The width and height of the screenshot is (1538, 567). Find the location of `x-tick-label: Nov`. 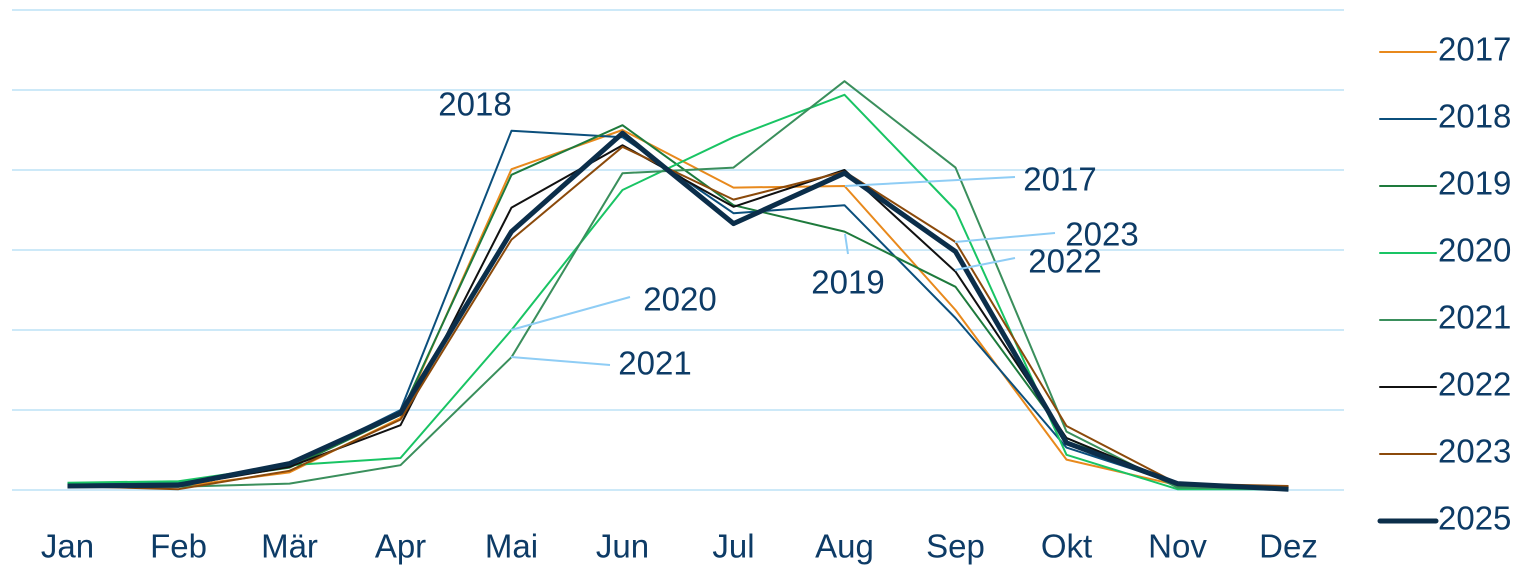

x-tick-label: Nov is located at coordinates (1177, 546).